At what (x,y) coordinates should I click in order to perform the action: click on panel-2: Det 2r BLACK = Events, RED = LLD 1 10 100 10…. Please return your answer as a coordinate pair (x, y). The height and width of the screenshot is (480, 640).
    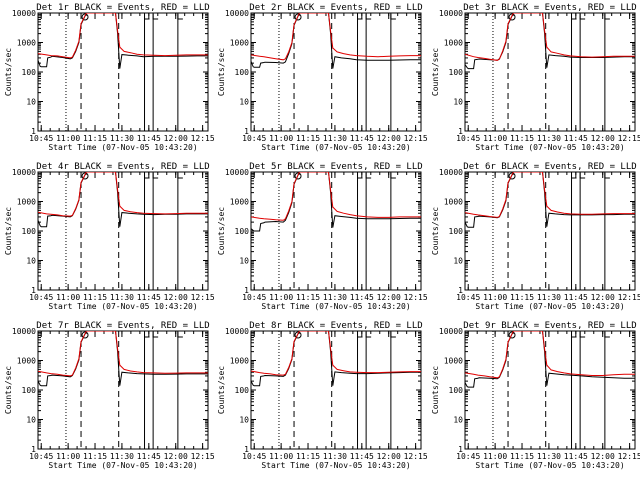
    Looking at the image, I should click on (322, 77).